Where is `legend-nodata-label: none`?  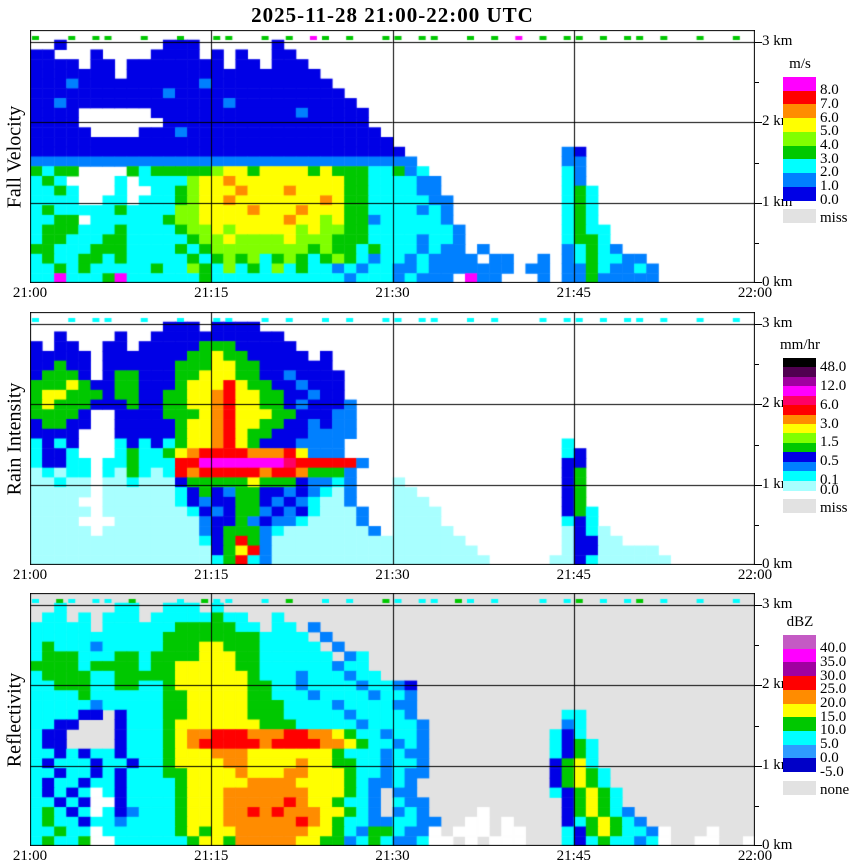 legend-nodata-label: none is located at coordinates (835, 790).